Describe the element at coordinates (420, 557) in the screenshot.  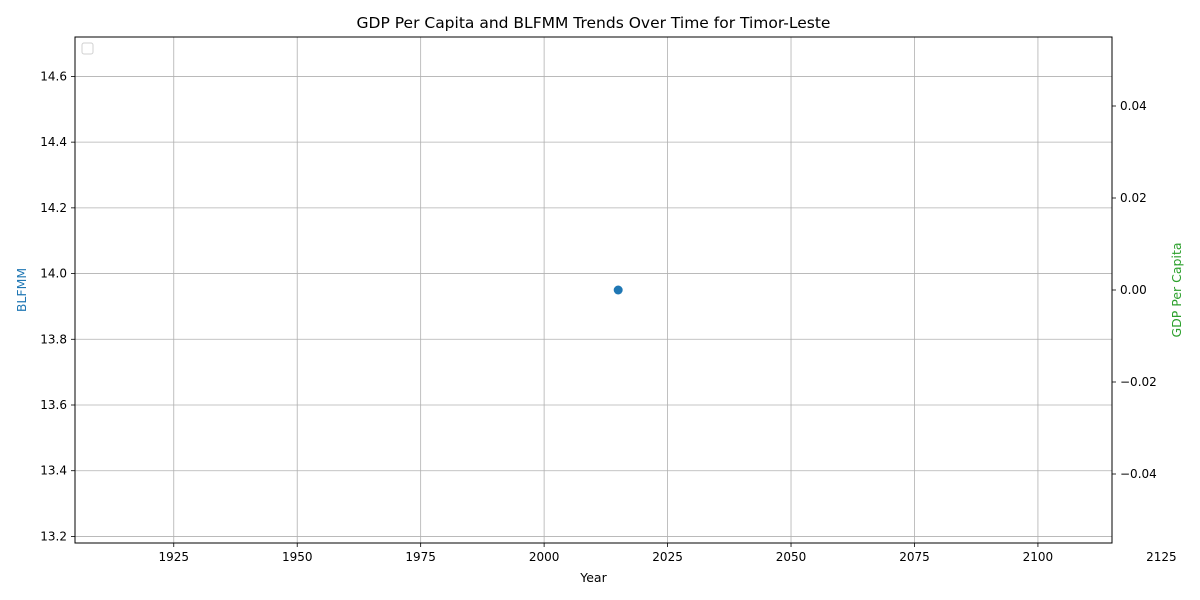
I see `x-tick-label: 1975` at that location.